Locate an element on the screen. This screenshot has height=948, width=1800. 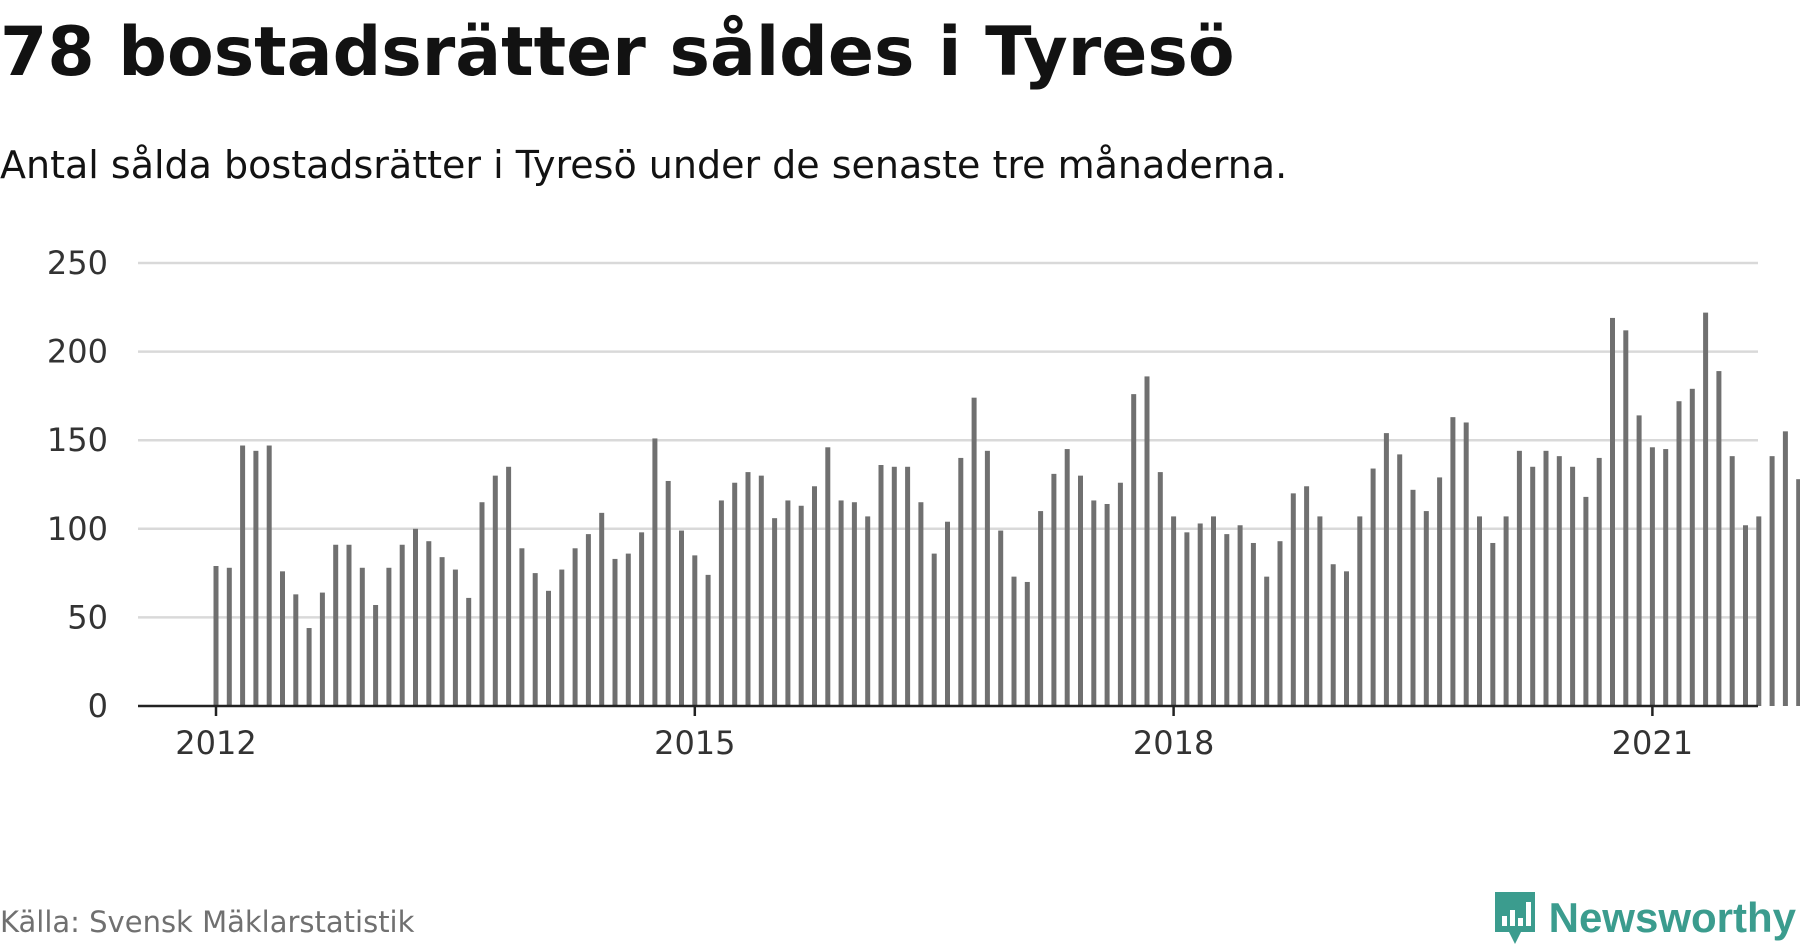
logo-text: Newsworthy is located at coordinates (1672, 917).